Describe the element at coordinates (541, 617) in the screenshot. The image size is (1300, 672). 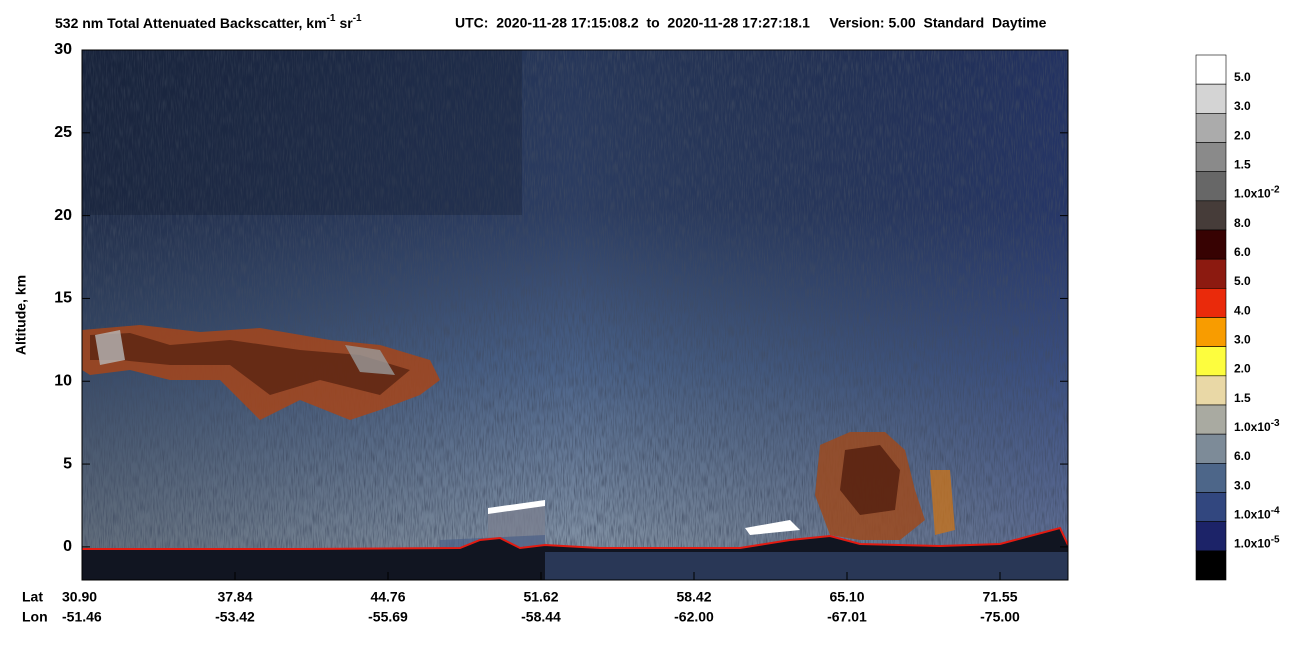
I see `lon-label: -58.44` at that location.